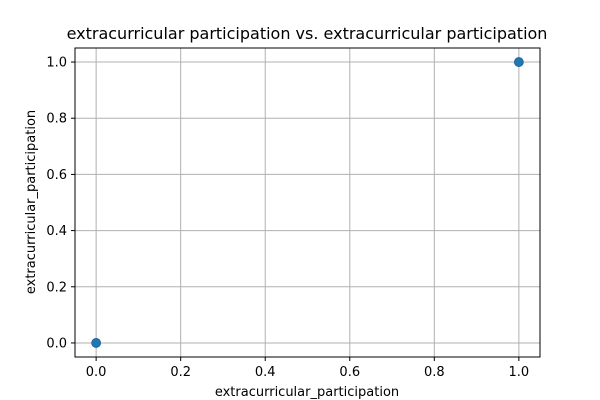 Image resolution: width=600 pixels, height=400 pixels. I want to click on y-axis-label: extracurricular_participation, so click(31, 202).